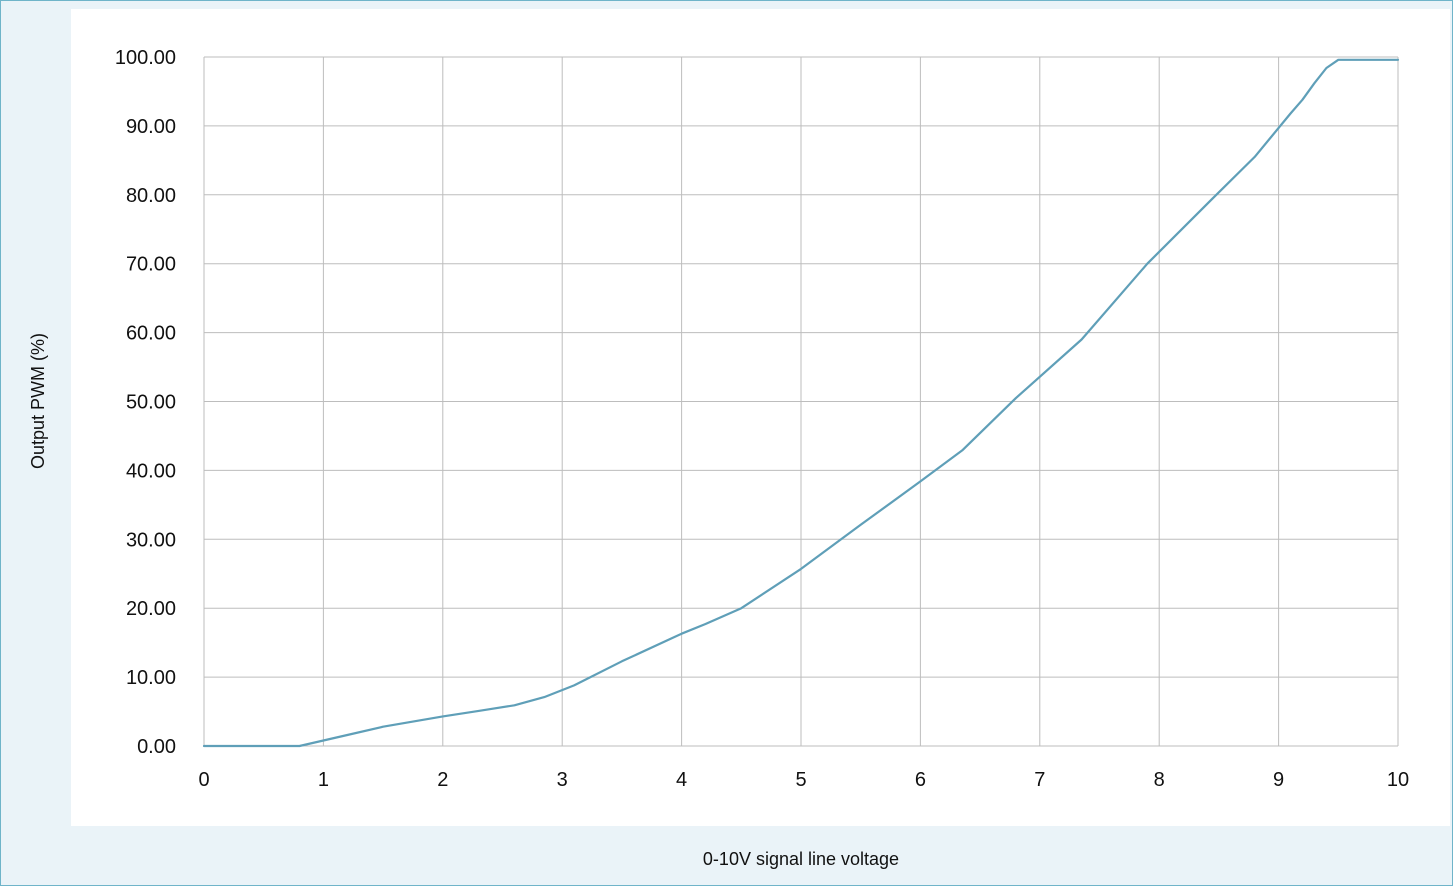 Image resolution: width=1453 pixels, height=886 pixels. What do you see at coordinates (920, 780) in the screenshot?
I see `x-tick-label: 6` at bounding box center [920, 780].